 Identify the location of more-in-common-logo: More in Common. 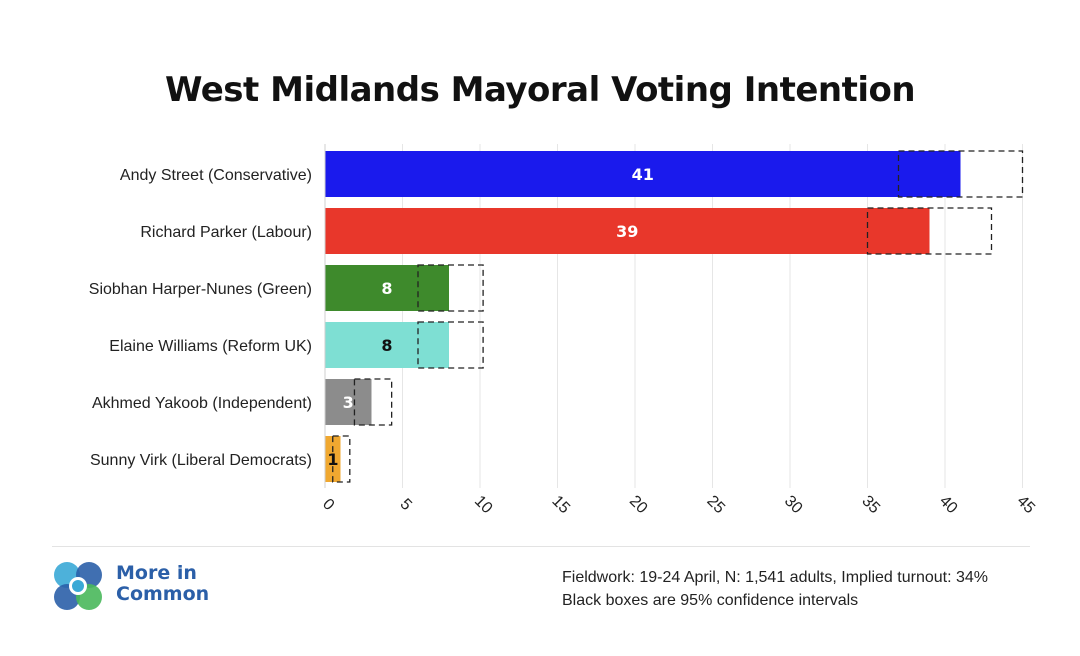
(152, 586).